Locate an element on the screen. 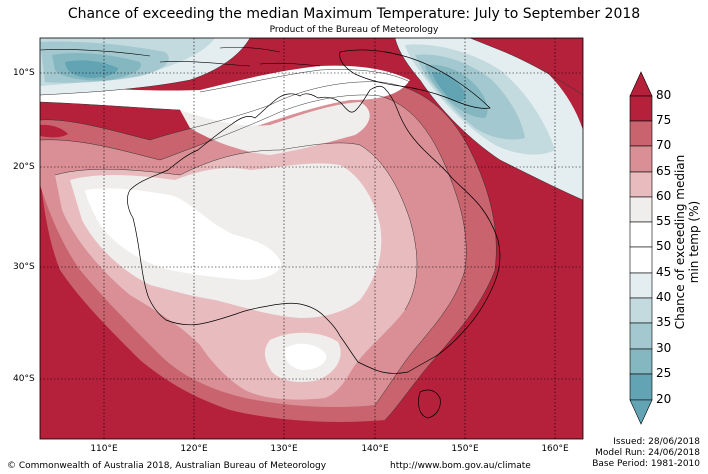  lon-label-160e: 160°E is located at coordinates (555, 449).